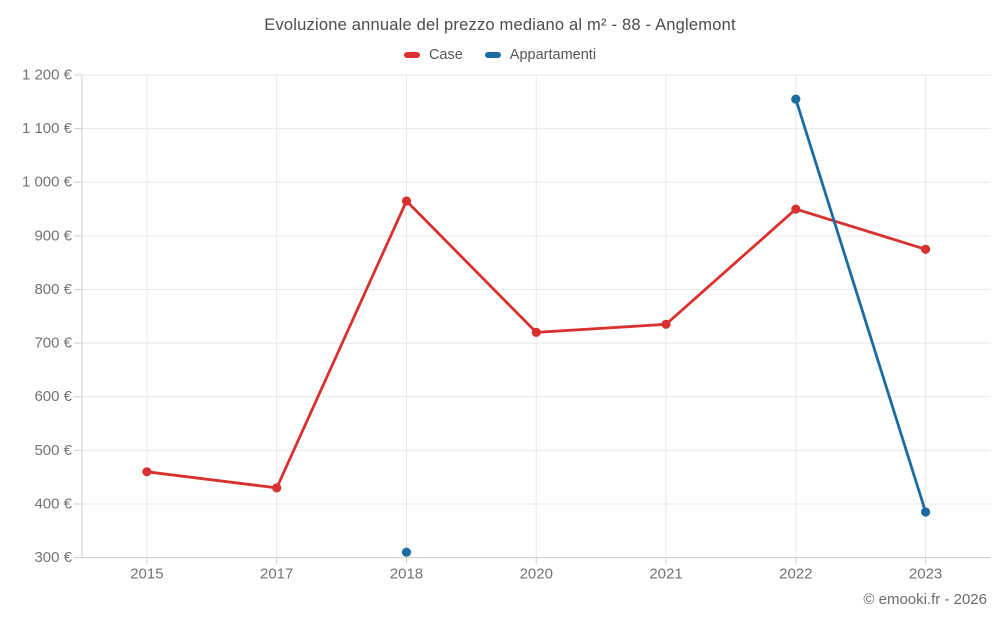  What do you see at coordinates (53, 235) in the screenshot?
I see `y-tick-label: 900 €` at bounding box center [53, 235].